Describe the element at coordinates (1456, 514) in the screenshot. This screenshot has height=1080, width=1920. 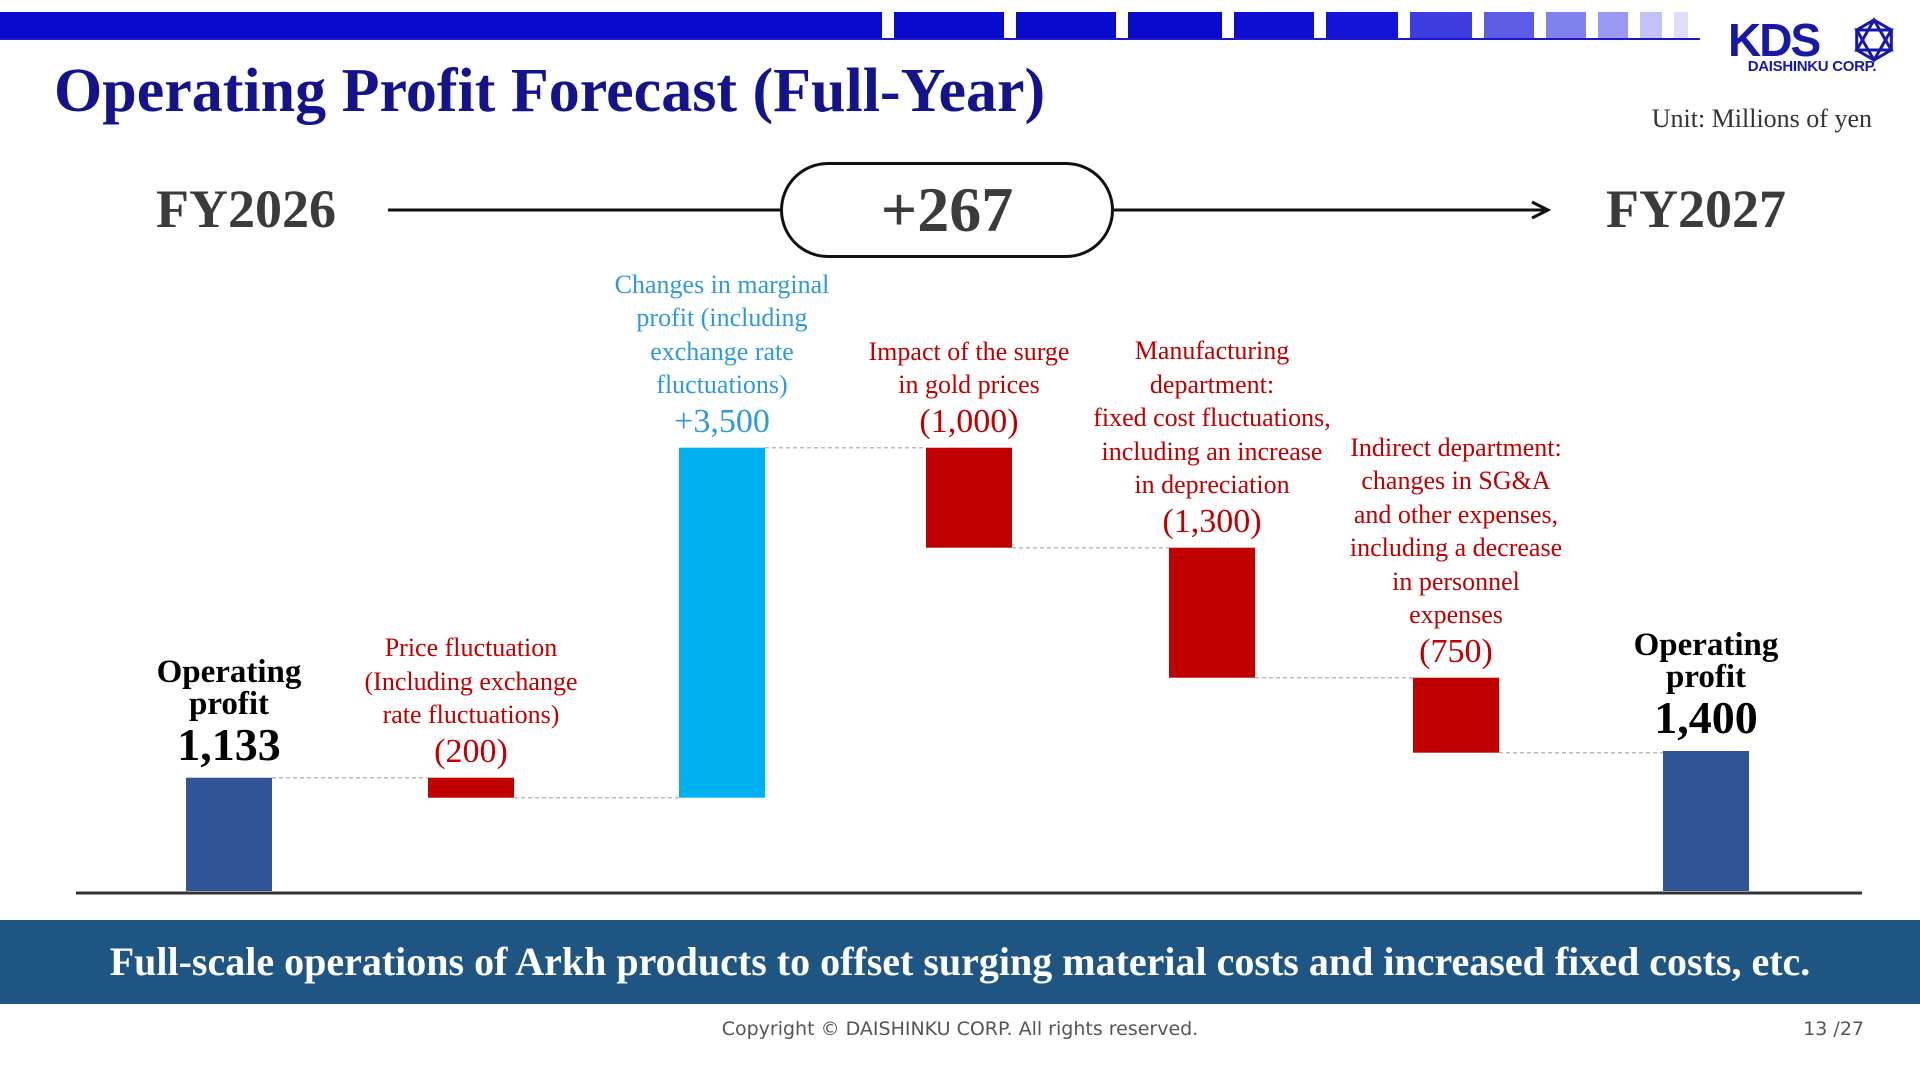
I see `step-label-line: and other expenses,` at that location.